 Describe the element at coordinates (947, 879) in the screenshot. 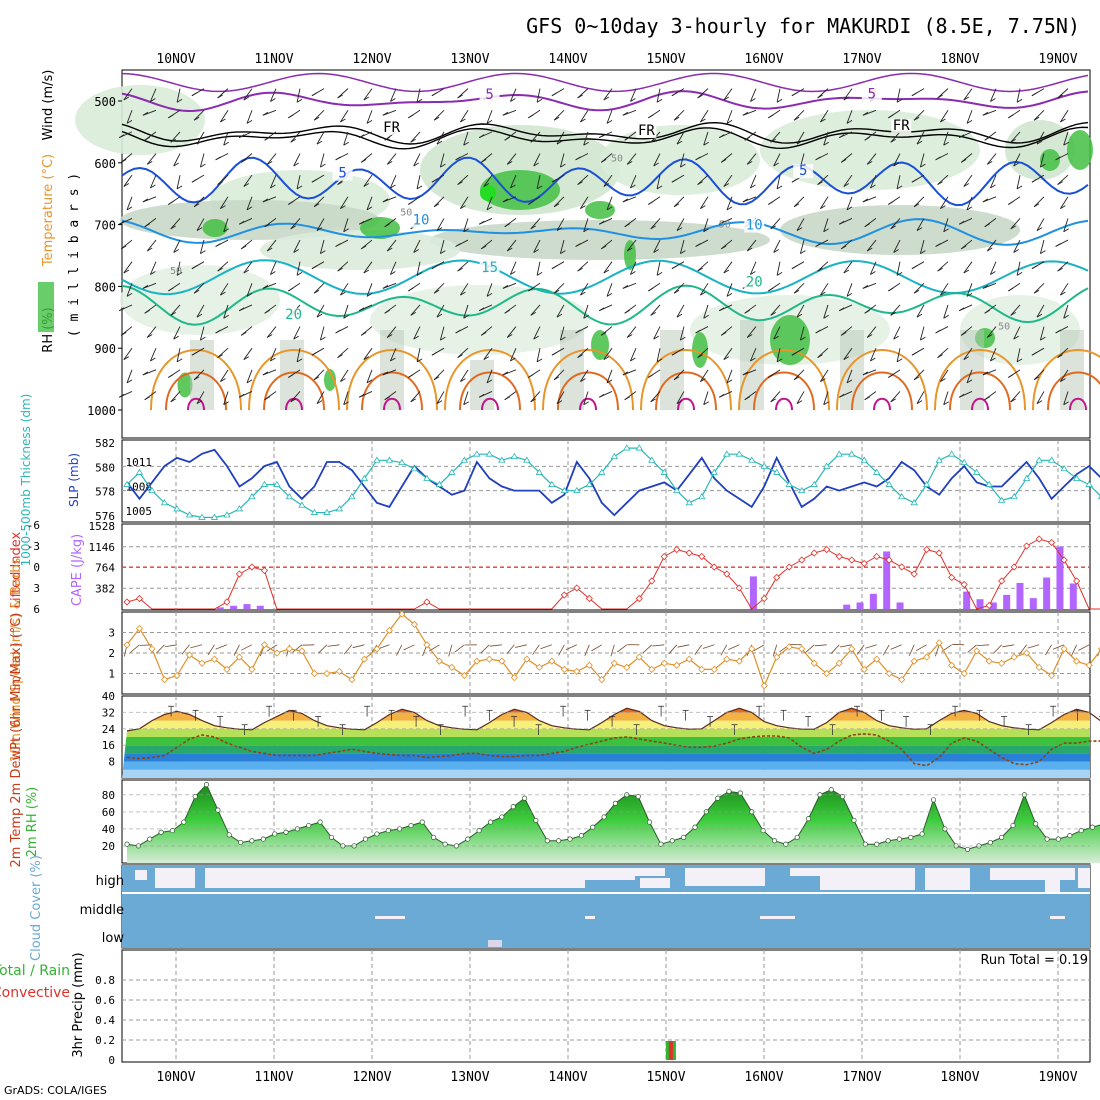

I see `cloud-gap` at that location.